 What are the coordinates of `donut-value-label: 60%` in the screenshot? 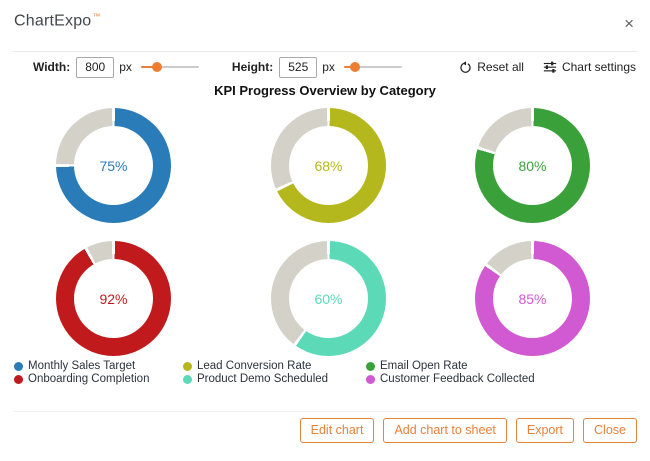 It's located at (328, 298).